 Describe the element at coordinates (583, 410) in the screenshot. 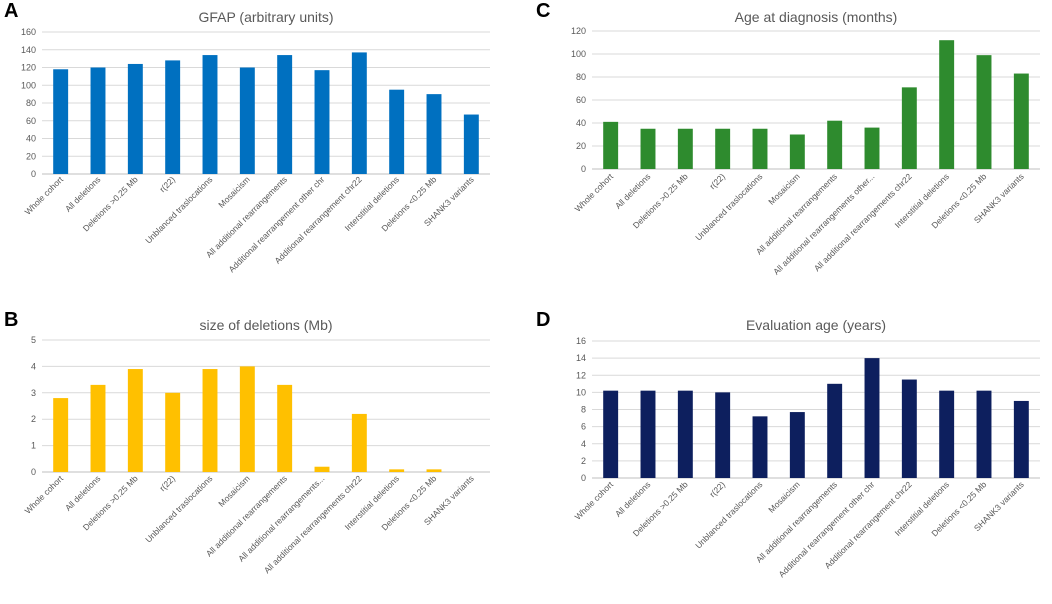

I see `y-tick-label: 8` at that location.